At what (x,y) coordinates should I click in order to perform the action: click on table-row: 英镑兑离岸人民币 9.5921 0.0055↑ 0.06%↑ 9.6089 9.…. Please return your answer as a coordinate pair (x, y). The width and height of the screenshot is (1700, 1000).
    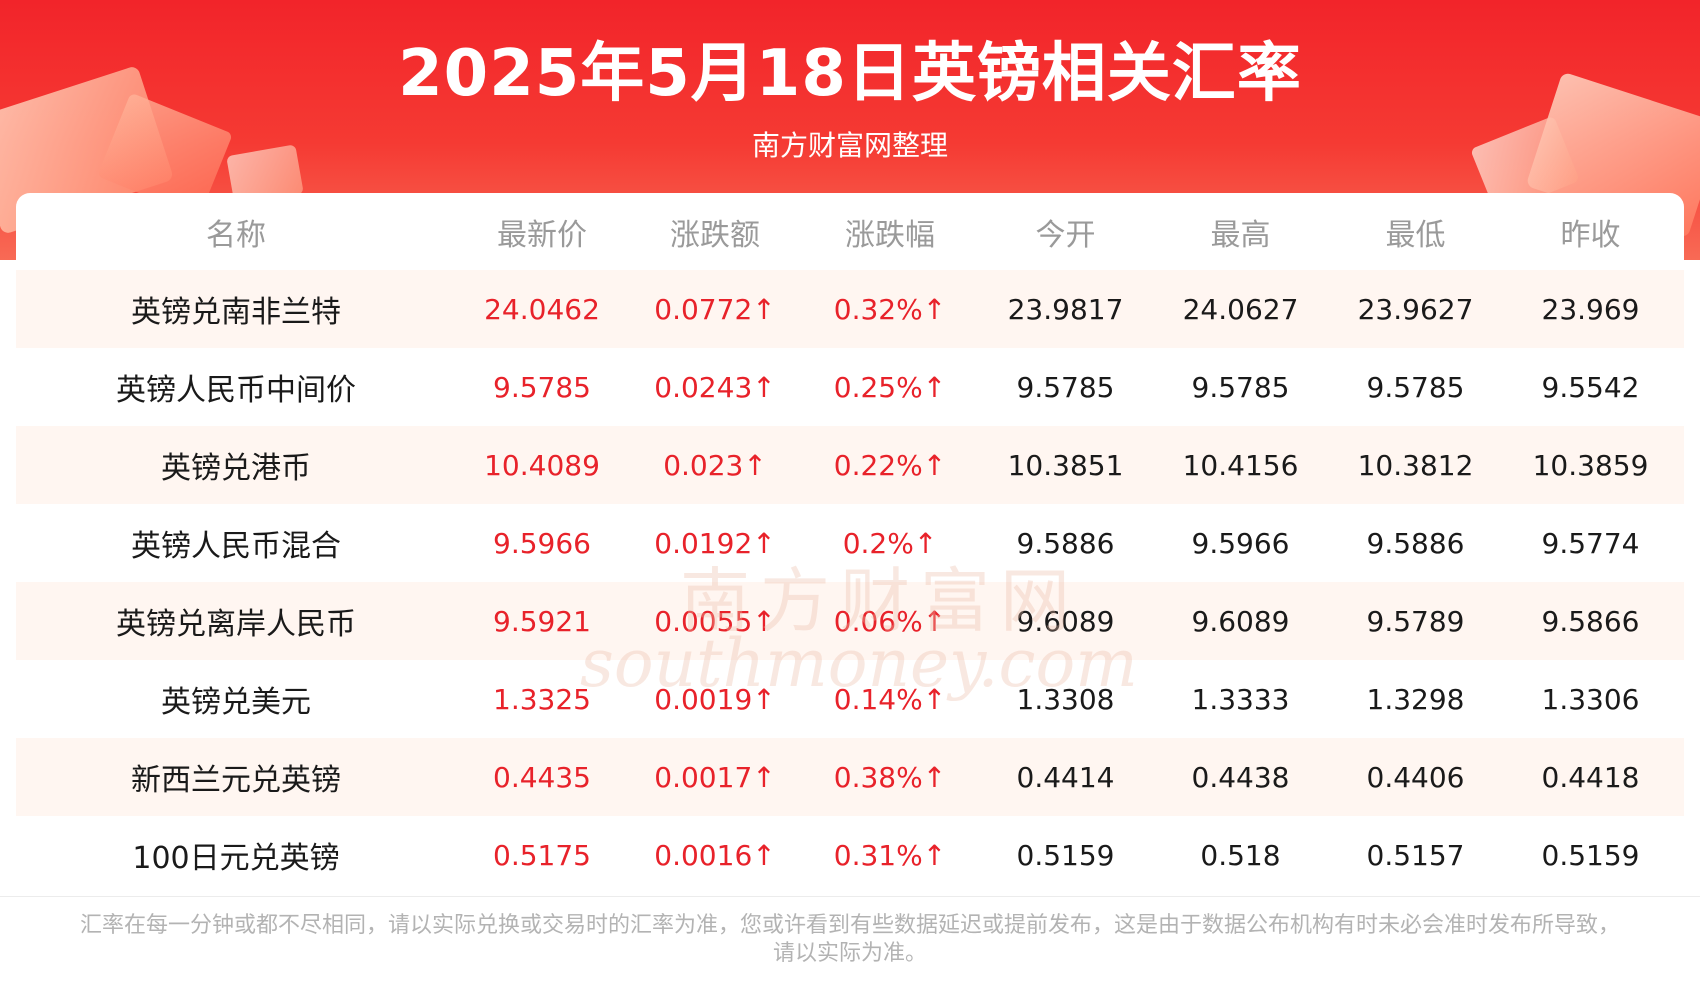
    Looking at the image, I should click on (850, 621).